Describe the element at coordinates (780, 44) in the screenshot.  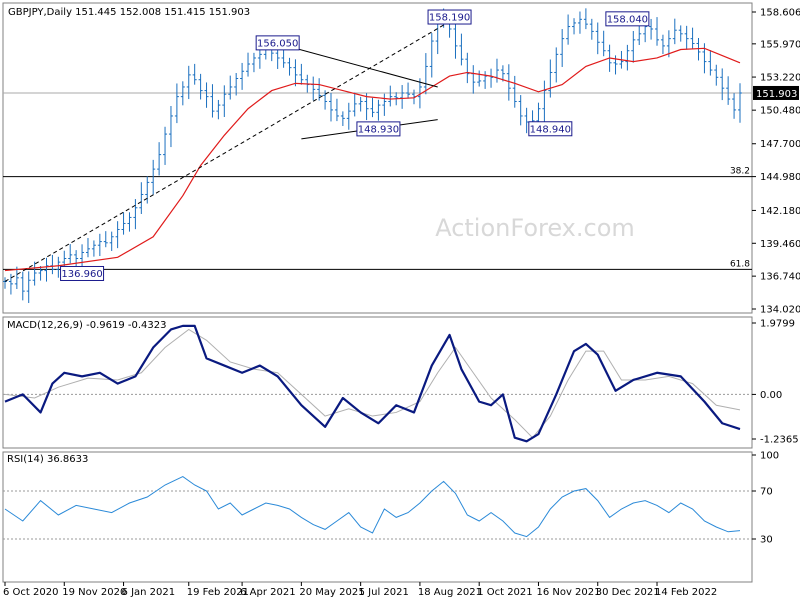
I see `price-y-tick-label: 155.970` at that location.